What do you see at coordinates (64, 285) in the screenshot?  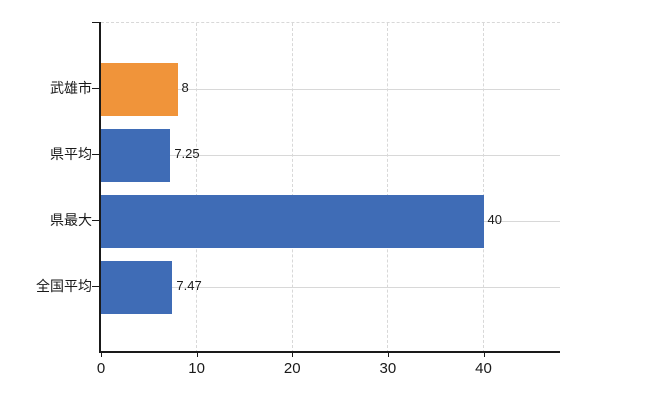 I see `category-label: 全国平均` at bounding box center [64, 285].